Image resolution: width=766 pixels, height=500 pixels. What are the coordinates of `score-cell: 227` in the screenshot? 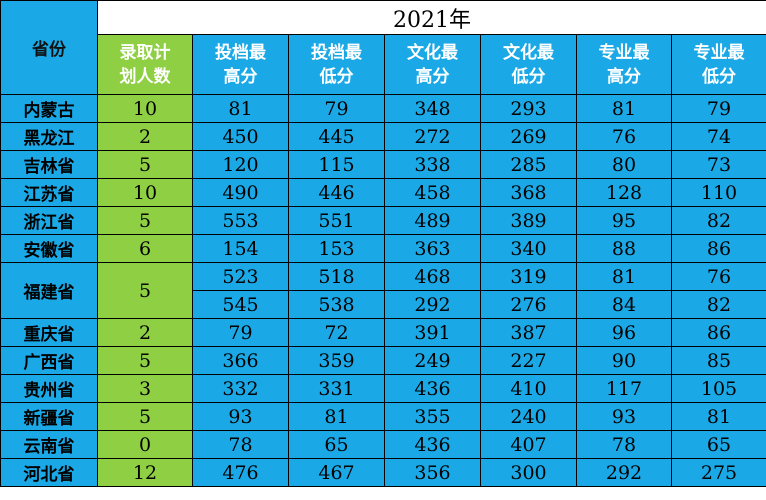 It's located at (528, 360).